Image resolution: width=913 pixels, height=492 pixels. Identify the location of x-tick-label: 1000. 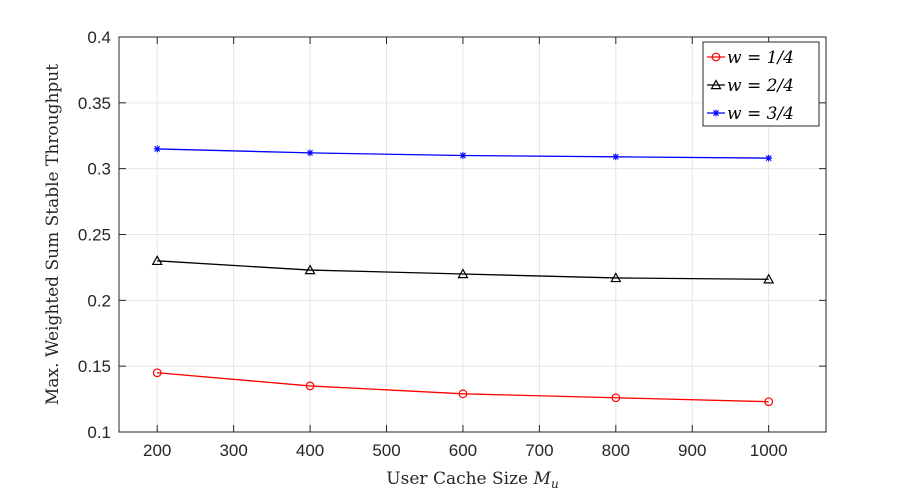
(769, 450).